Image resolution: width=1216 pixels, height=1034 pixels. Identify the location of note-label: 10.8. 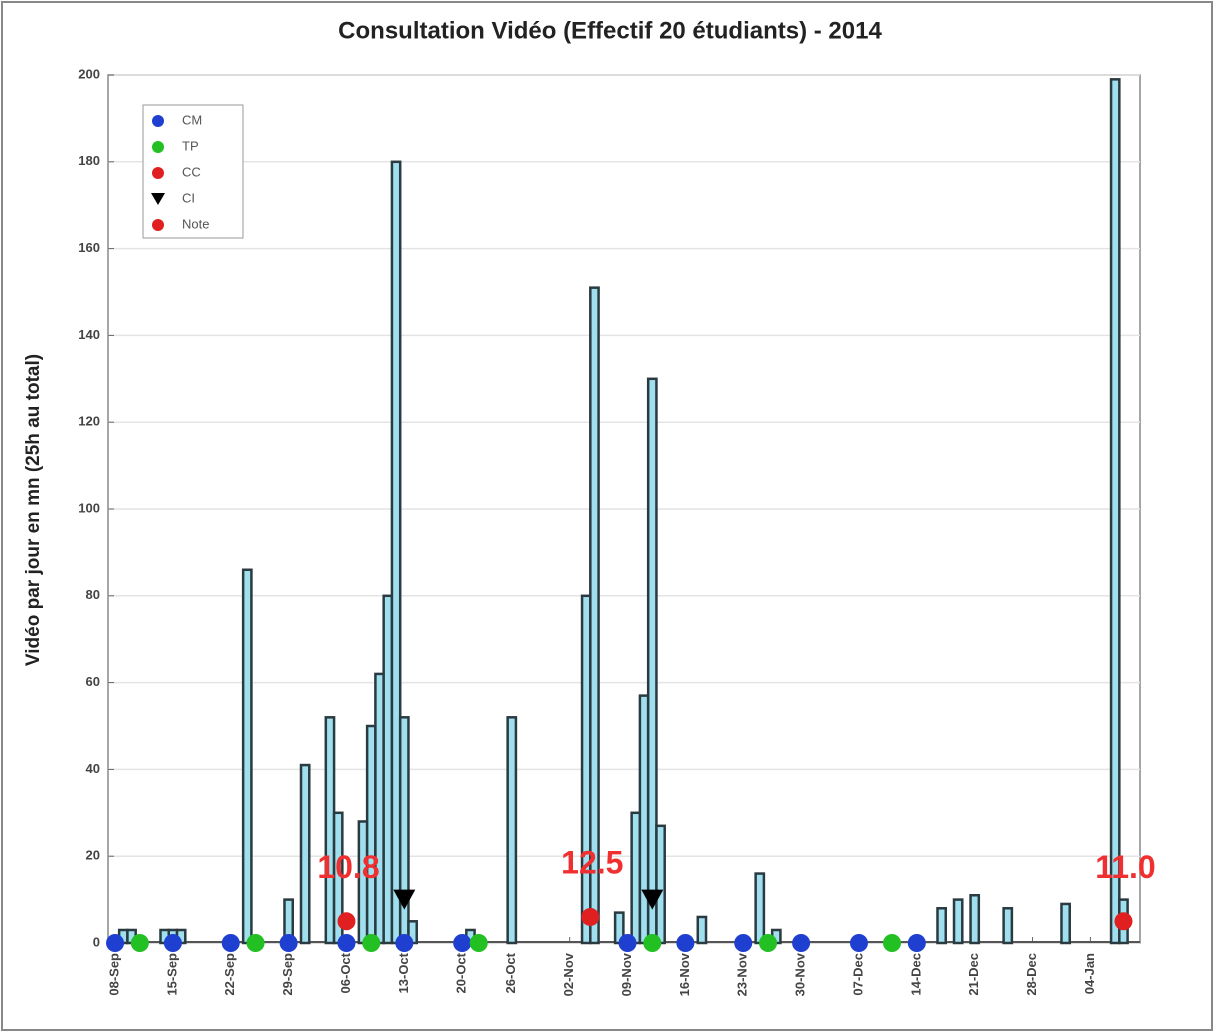
(348, 867).